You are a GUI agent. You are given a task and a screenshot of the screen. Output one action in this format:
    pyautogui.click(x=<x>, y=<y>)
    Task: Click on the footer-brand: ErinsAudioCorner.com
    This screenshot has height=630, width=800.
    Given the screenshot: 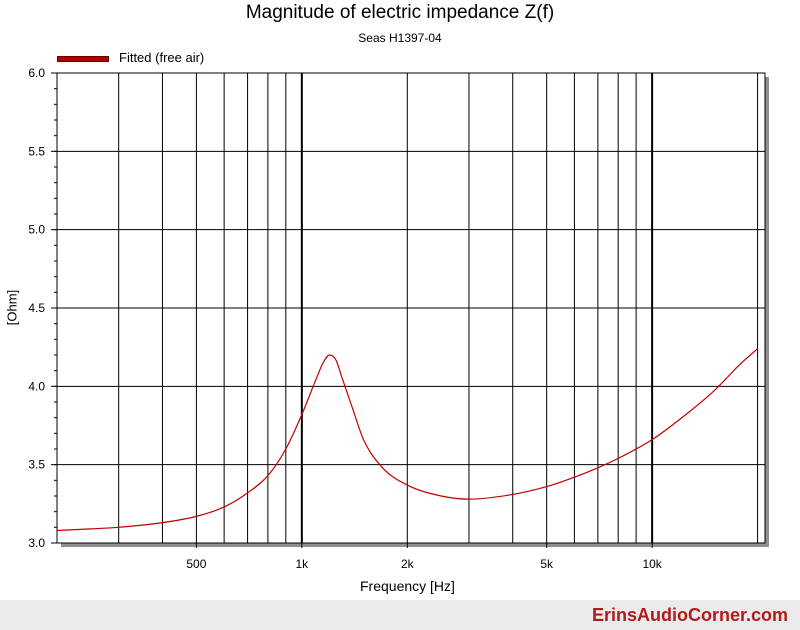 What is the action you would take?
    pyautogui.click(x=689, y=615)
    